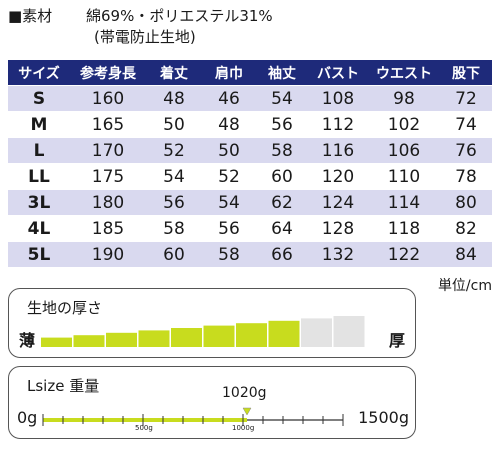  Describe the element at coordinates (466, 228) in the screenshot. I see `cell-inseam: 82` at that location.